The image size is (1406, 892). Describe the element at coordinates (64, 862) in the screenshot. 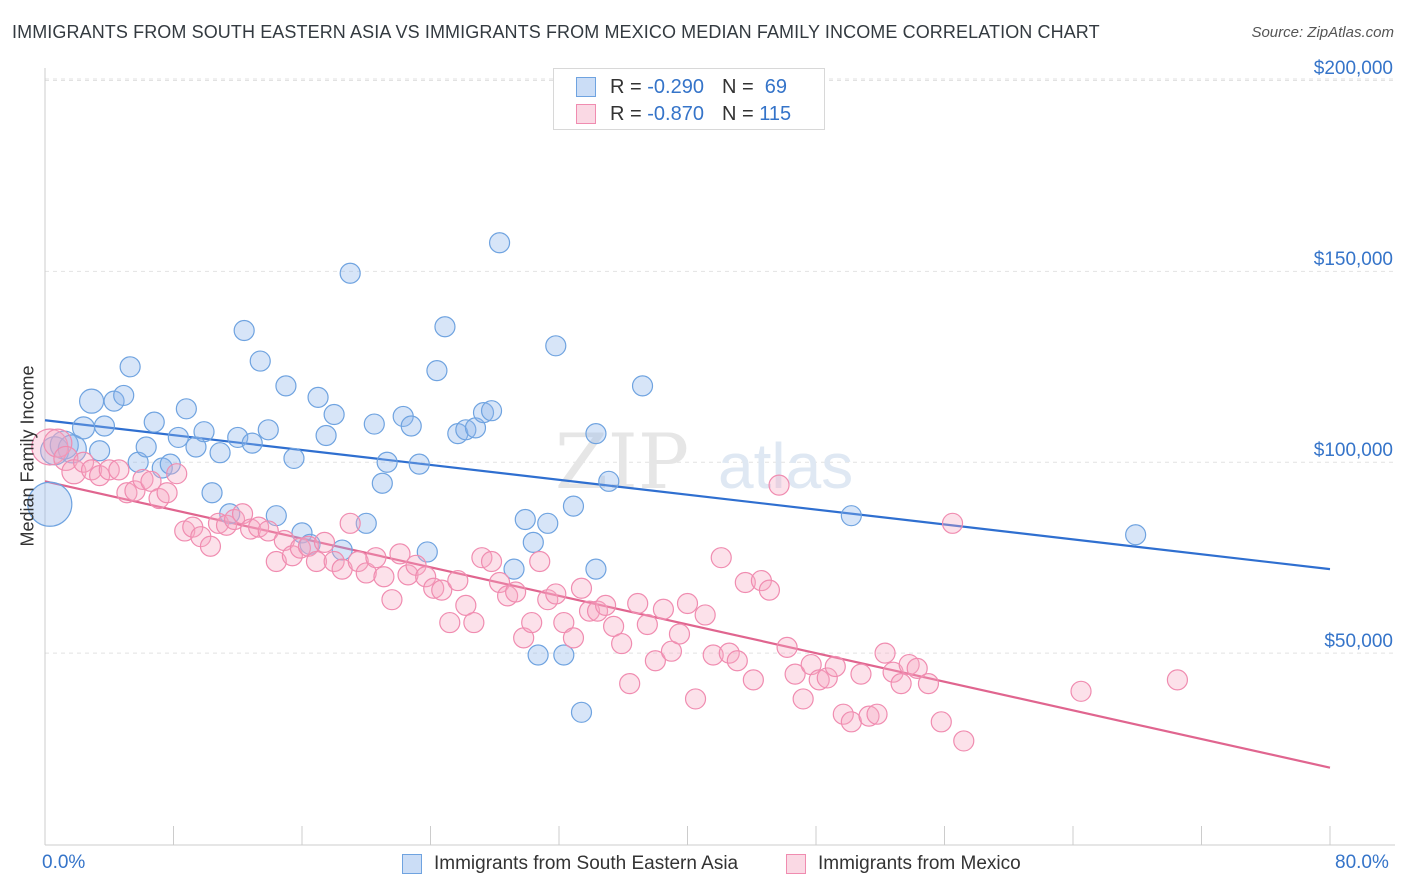

I see `x-tick-label-min: 0.0%` at that location.